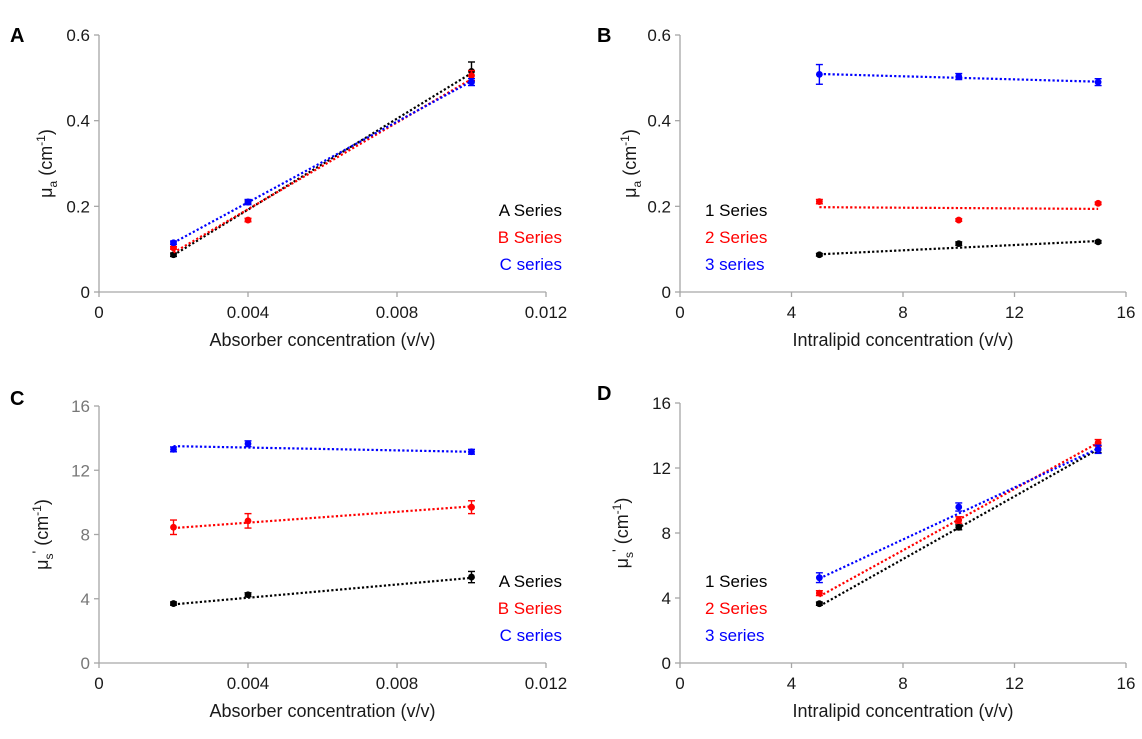 Image resolution: width=1142 pixels, height=739 pixels. What do you see at coordinates (661, 468) in the screenshot?
I see `y-tick-label: 12` at bounding box center [661, 468].